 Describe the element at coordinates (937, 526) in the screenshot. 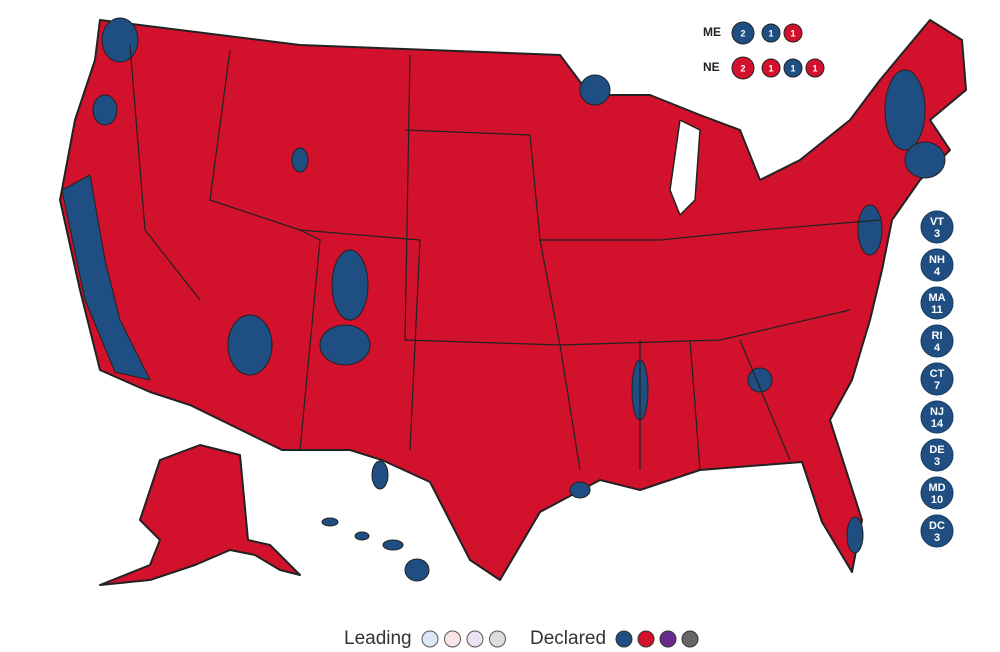

I see `state-abbr: DC` at that location.